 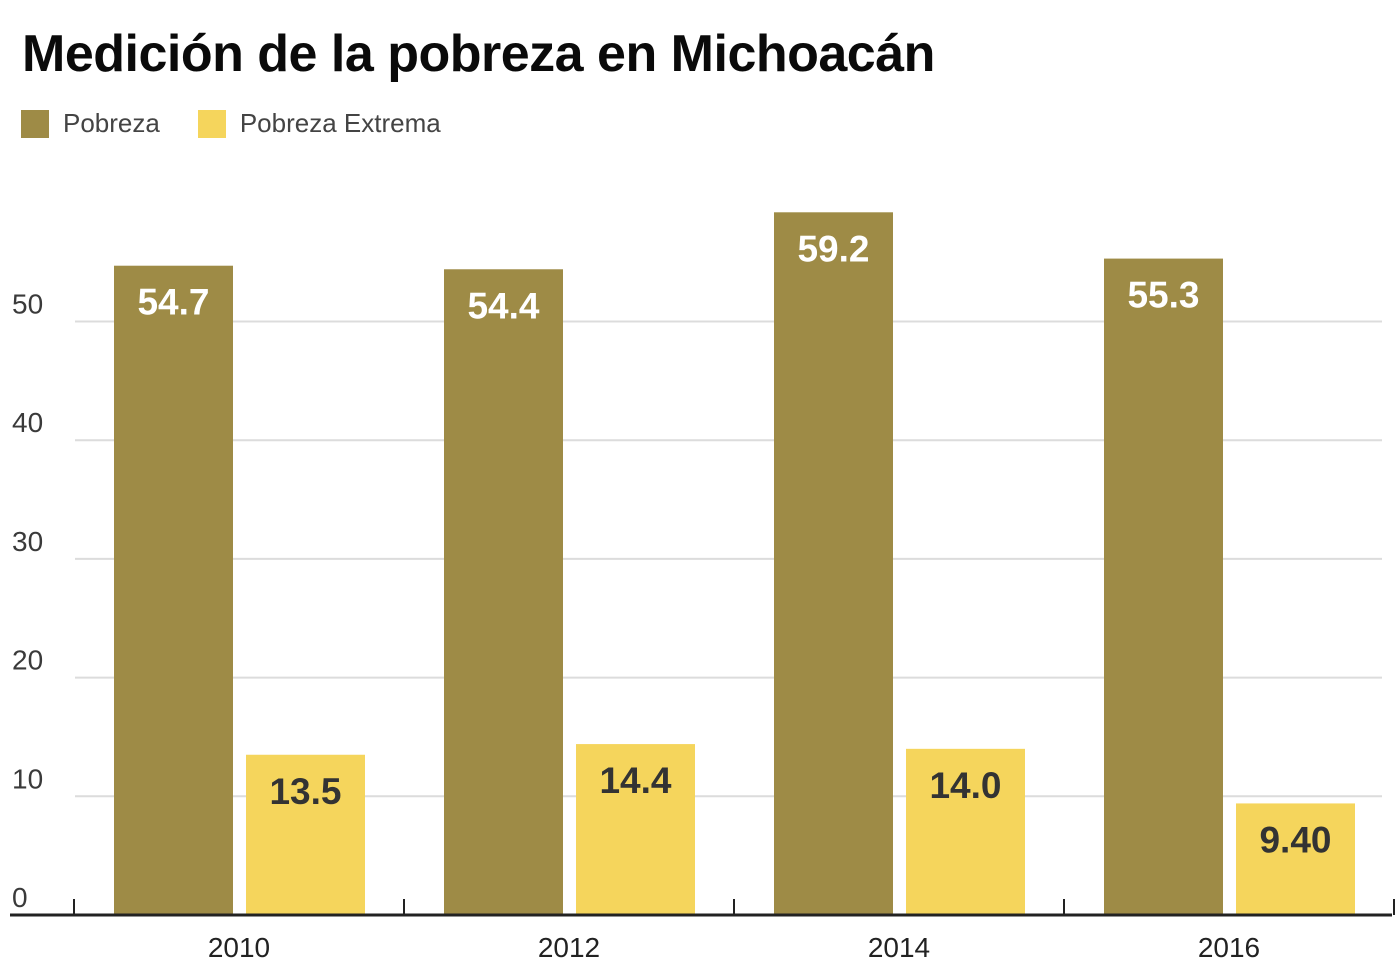 I want to click on value-label-pobreza-2010: 54.7, so click(x=173, y=302).